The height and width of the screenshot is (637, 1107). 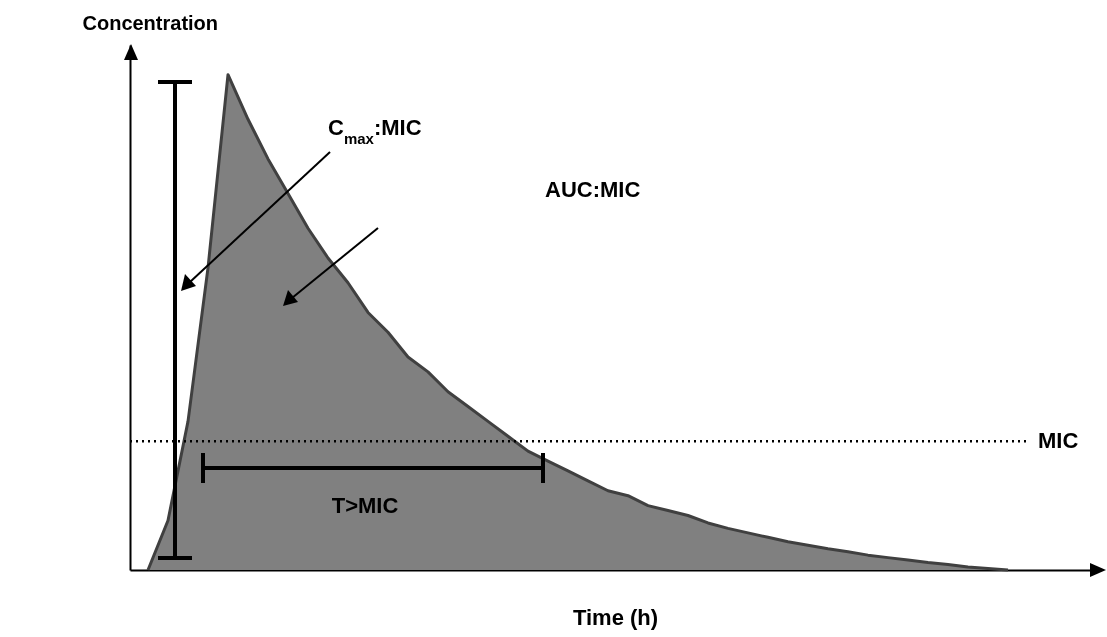 What do you see at coordinates (150, 22) in the screenshot?
I see `y-axis-title: Concentration` at bounding box center [150, 22].